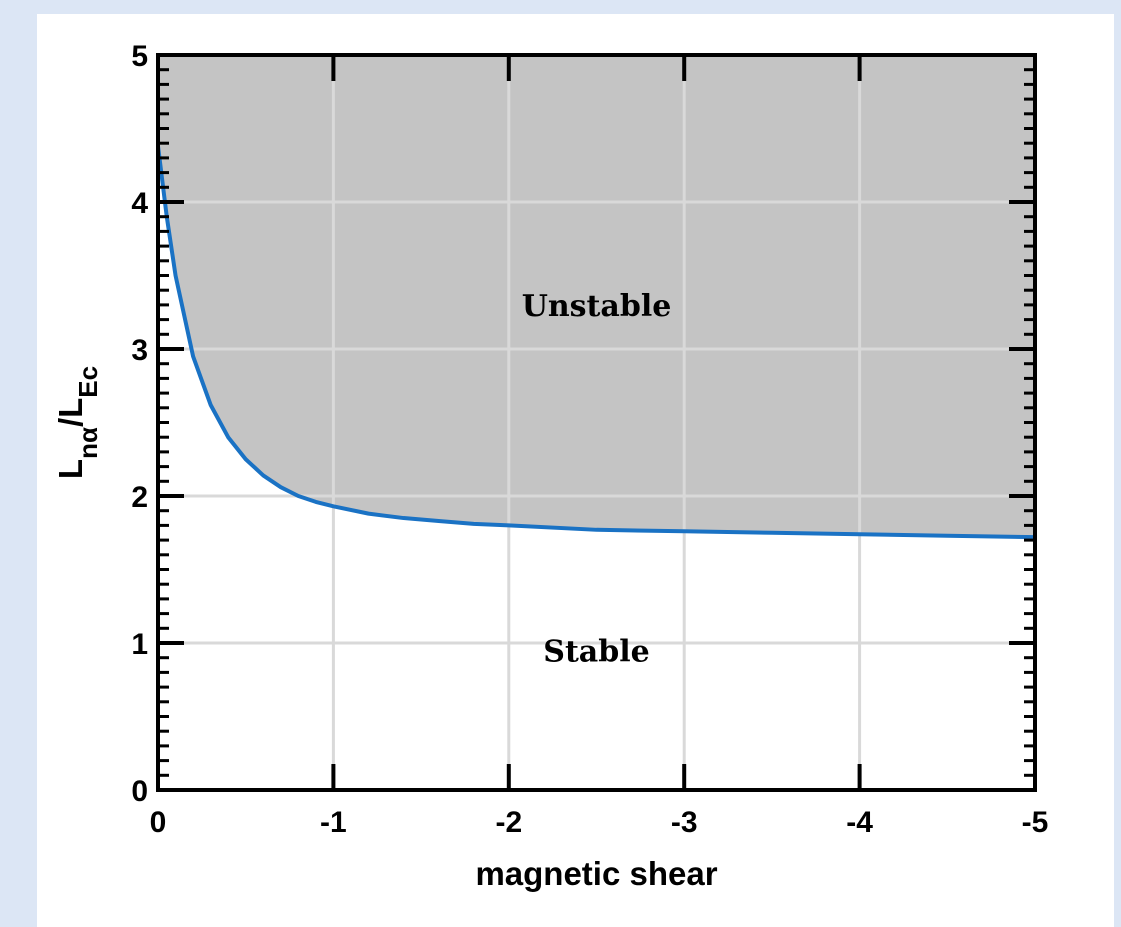 Image resolution: width=1121 pixels, height=927 pixels. I want to click on x-tick-label: 0, so click(158, 822).